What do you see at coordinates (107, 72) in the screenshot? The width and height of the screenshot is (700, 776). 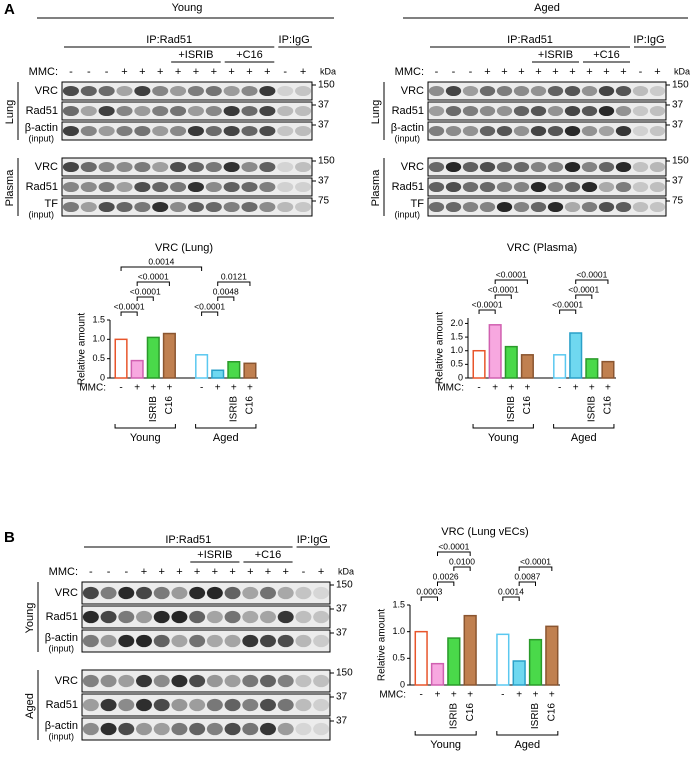 I see `mmc-sign: -` at bounding box center [107, 72].